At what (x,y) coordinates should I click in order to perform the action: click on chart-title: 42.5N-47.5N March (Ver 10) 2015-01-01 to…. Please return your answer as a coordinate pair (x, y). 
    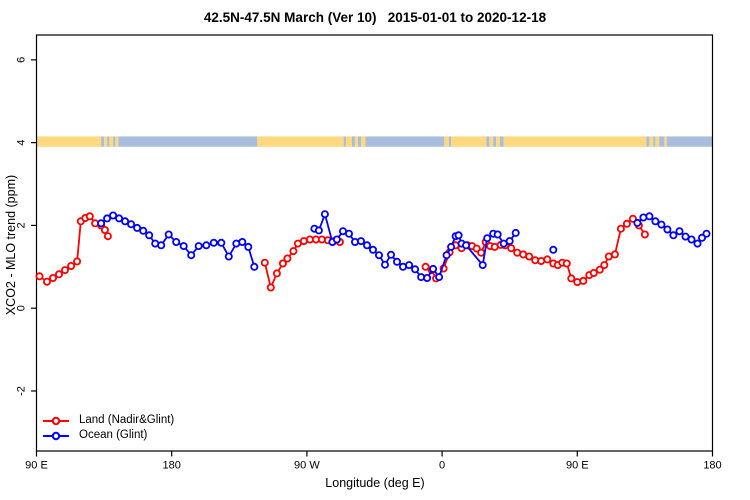
    Looking at the image, I should click on (375, 17).